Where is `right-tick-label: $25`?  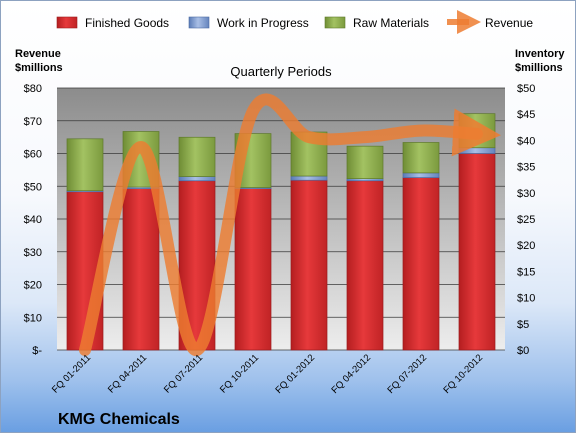 right-tick-label: $25 is located at coordinates (526, 220).